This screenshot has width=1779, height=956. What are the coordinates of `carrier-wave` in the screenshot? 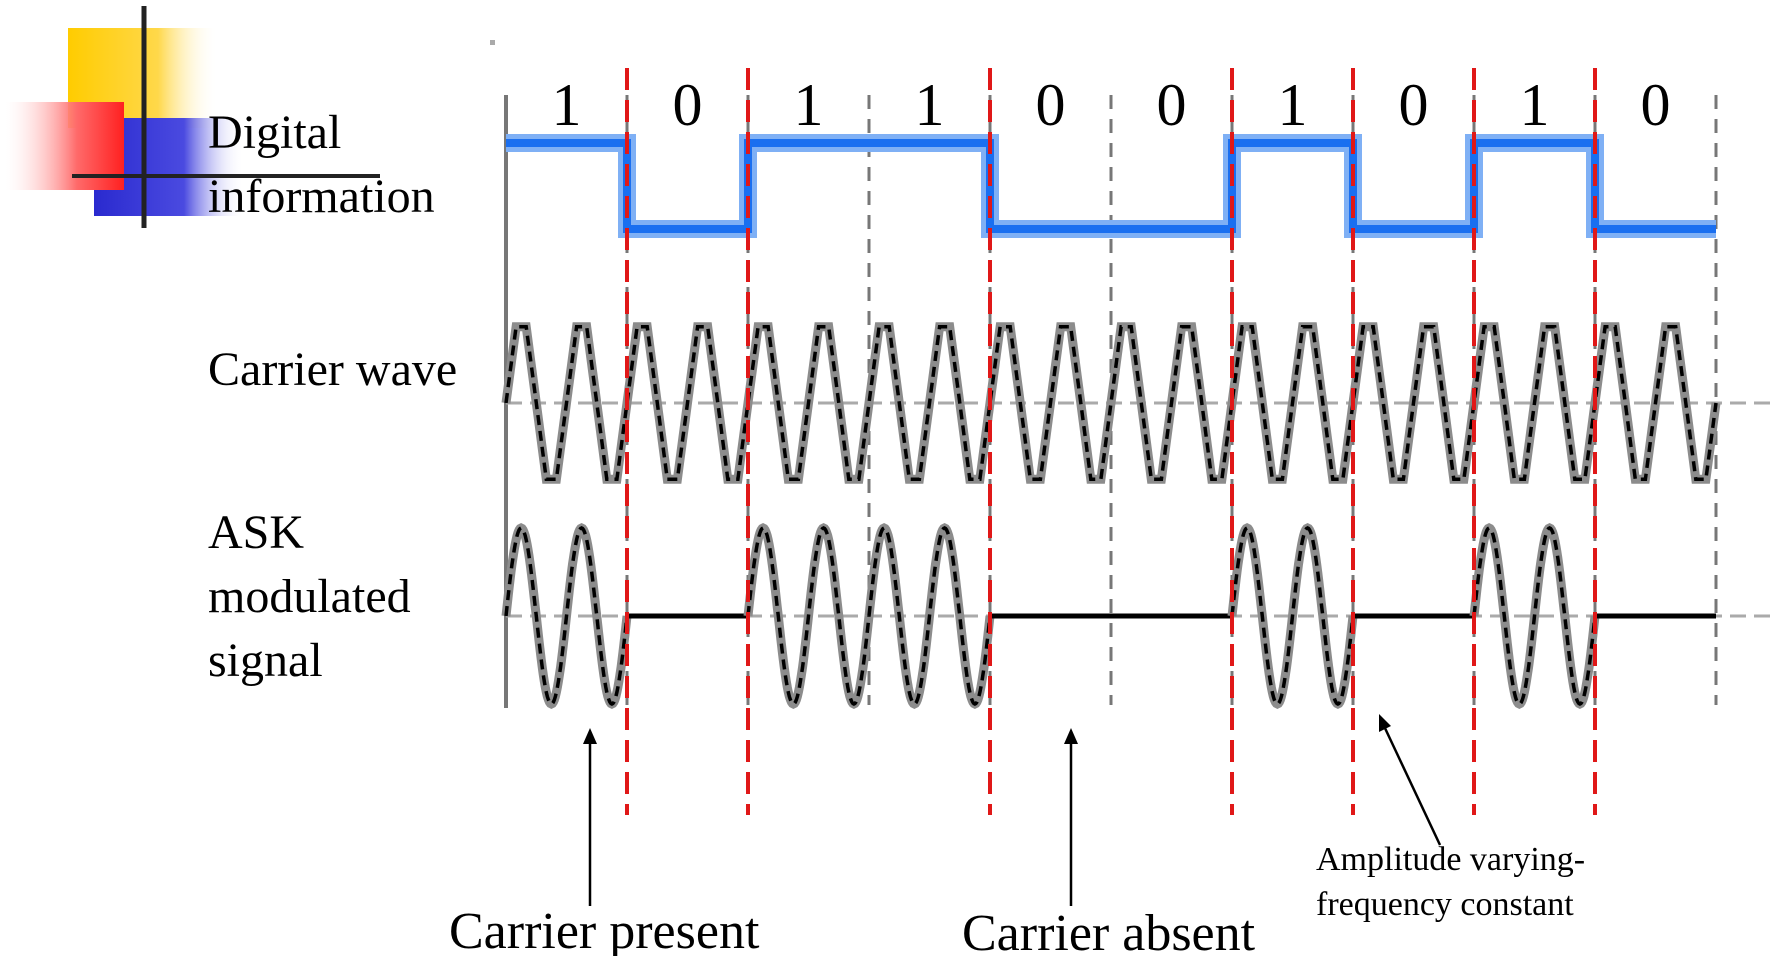 It's located at (1111, 403).